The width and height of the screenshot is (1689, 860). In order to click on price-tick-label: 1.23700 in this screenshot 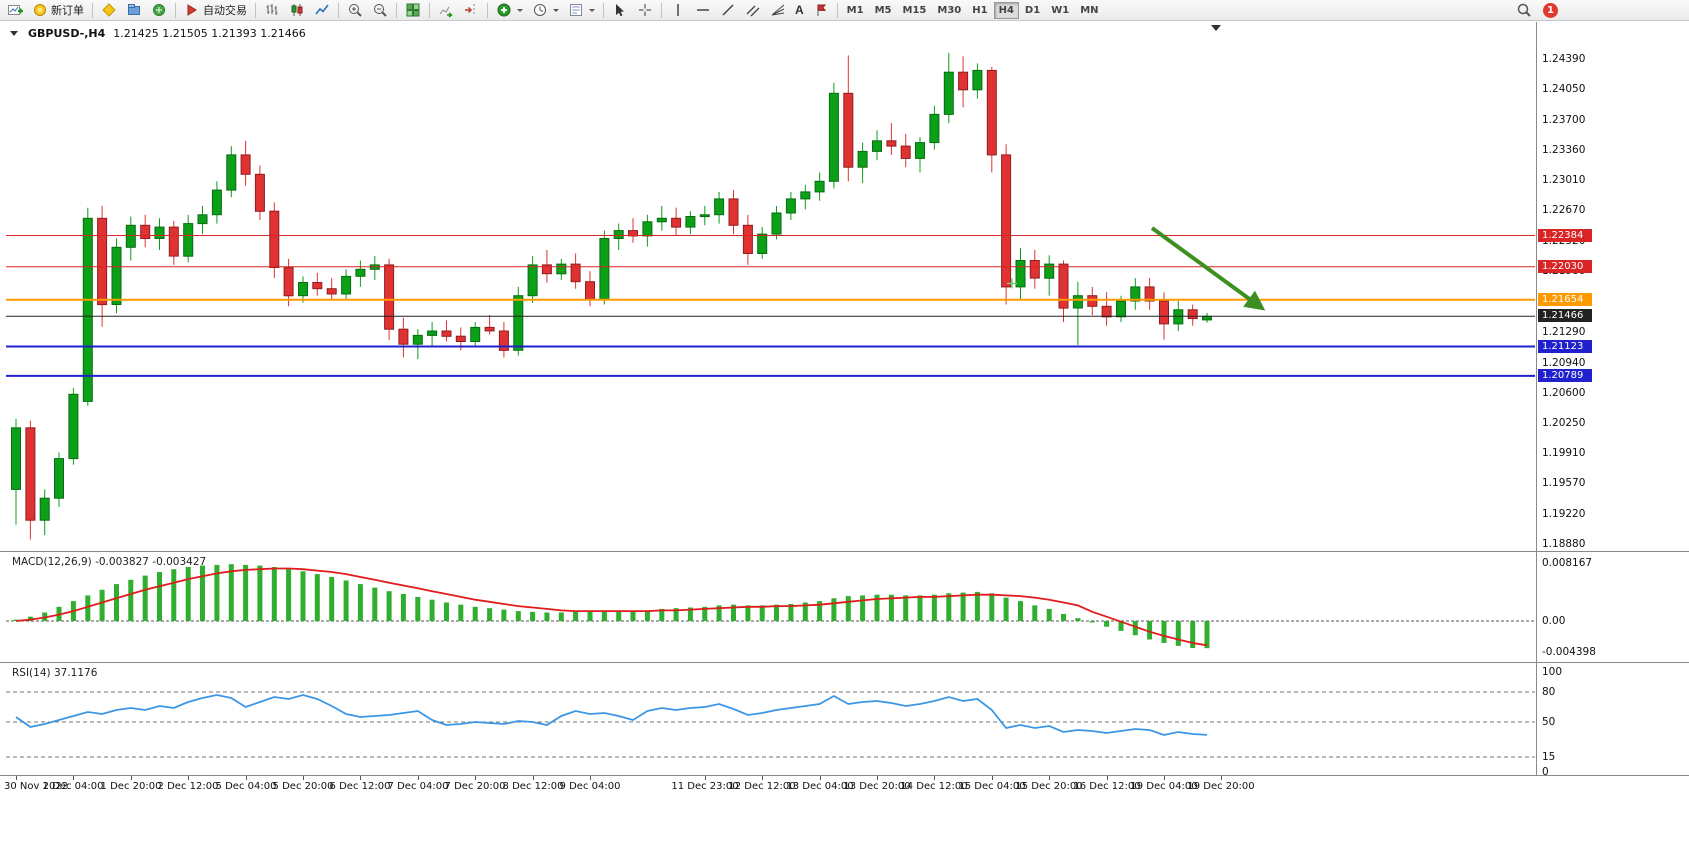, I will do `click(1564, 120)`.